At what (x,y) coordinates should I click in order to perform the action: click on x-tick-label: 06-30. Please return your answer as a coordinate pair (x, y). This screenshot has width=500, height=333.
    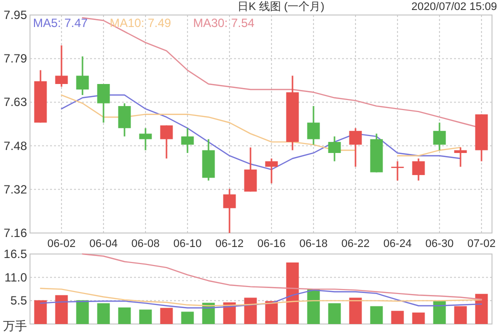
    Looking at the image, I should click on (439, 244).